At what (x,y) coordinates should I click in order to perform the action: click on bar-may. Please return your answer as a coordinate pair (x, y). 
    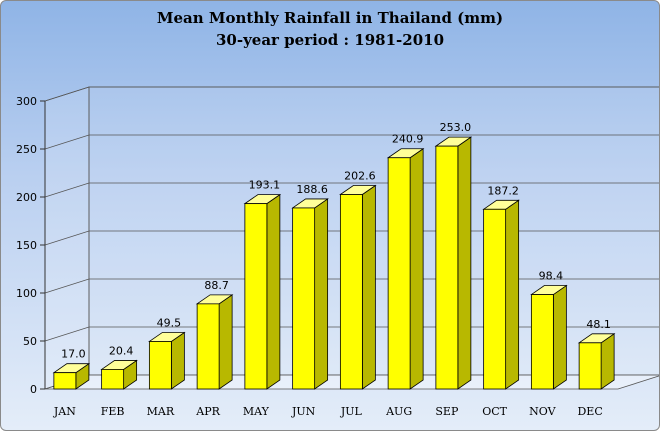
    Looking at the image, I should click on (262, 291).